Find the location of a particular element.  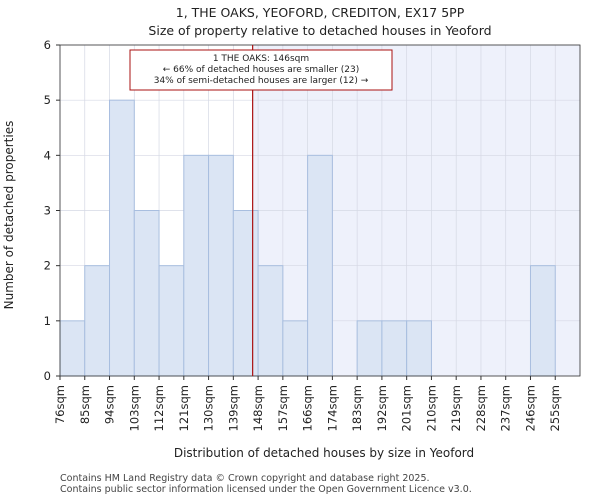

x-tick-label: 121sqm is located at coordinates (184, 408).